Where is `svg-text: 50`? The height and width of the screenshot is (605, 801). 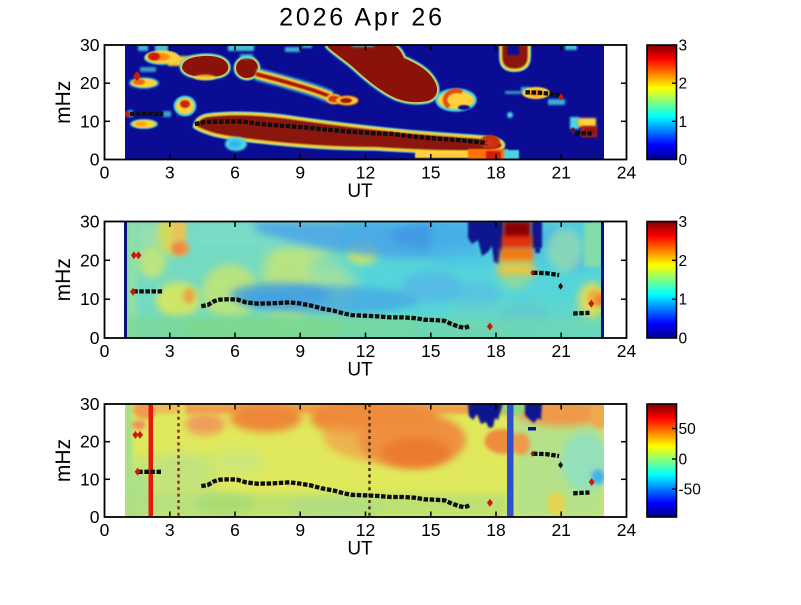
svg-text: 50 is located at coordinates (688, 429).